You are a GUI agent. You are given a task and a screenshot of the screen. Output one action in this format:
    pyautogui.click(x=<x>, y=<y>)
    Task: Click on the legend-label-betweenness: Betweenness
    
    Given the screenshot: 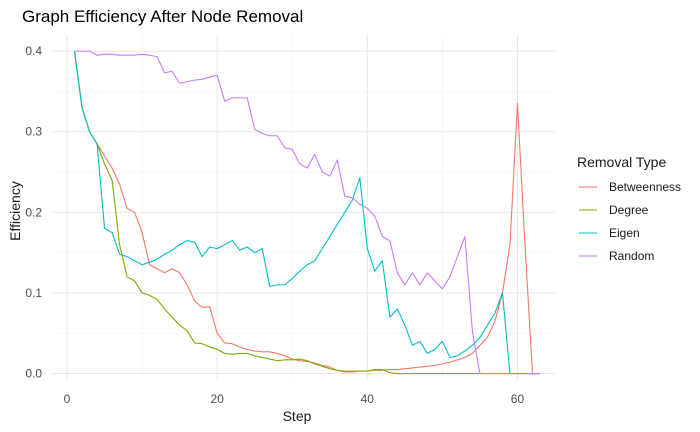 What is the action you would take?
    pyautogui.click(x=645, y=187)
    